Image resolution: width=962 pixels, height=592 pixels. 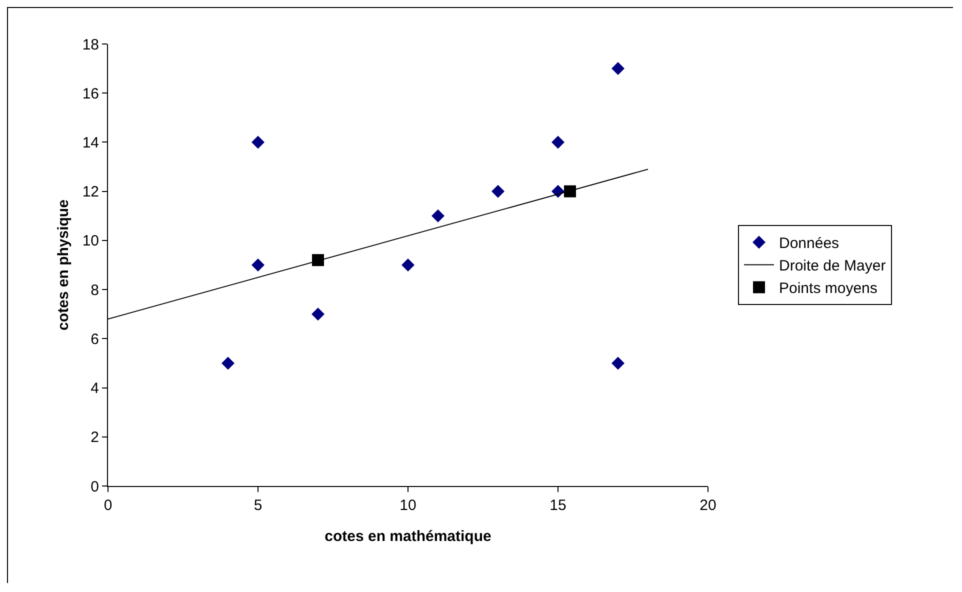 I want to click on legend-label: Droite de Mayer, so click(x=832, y=266).